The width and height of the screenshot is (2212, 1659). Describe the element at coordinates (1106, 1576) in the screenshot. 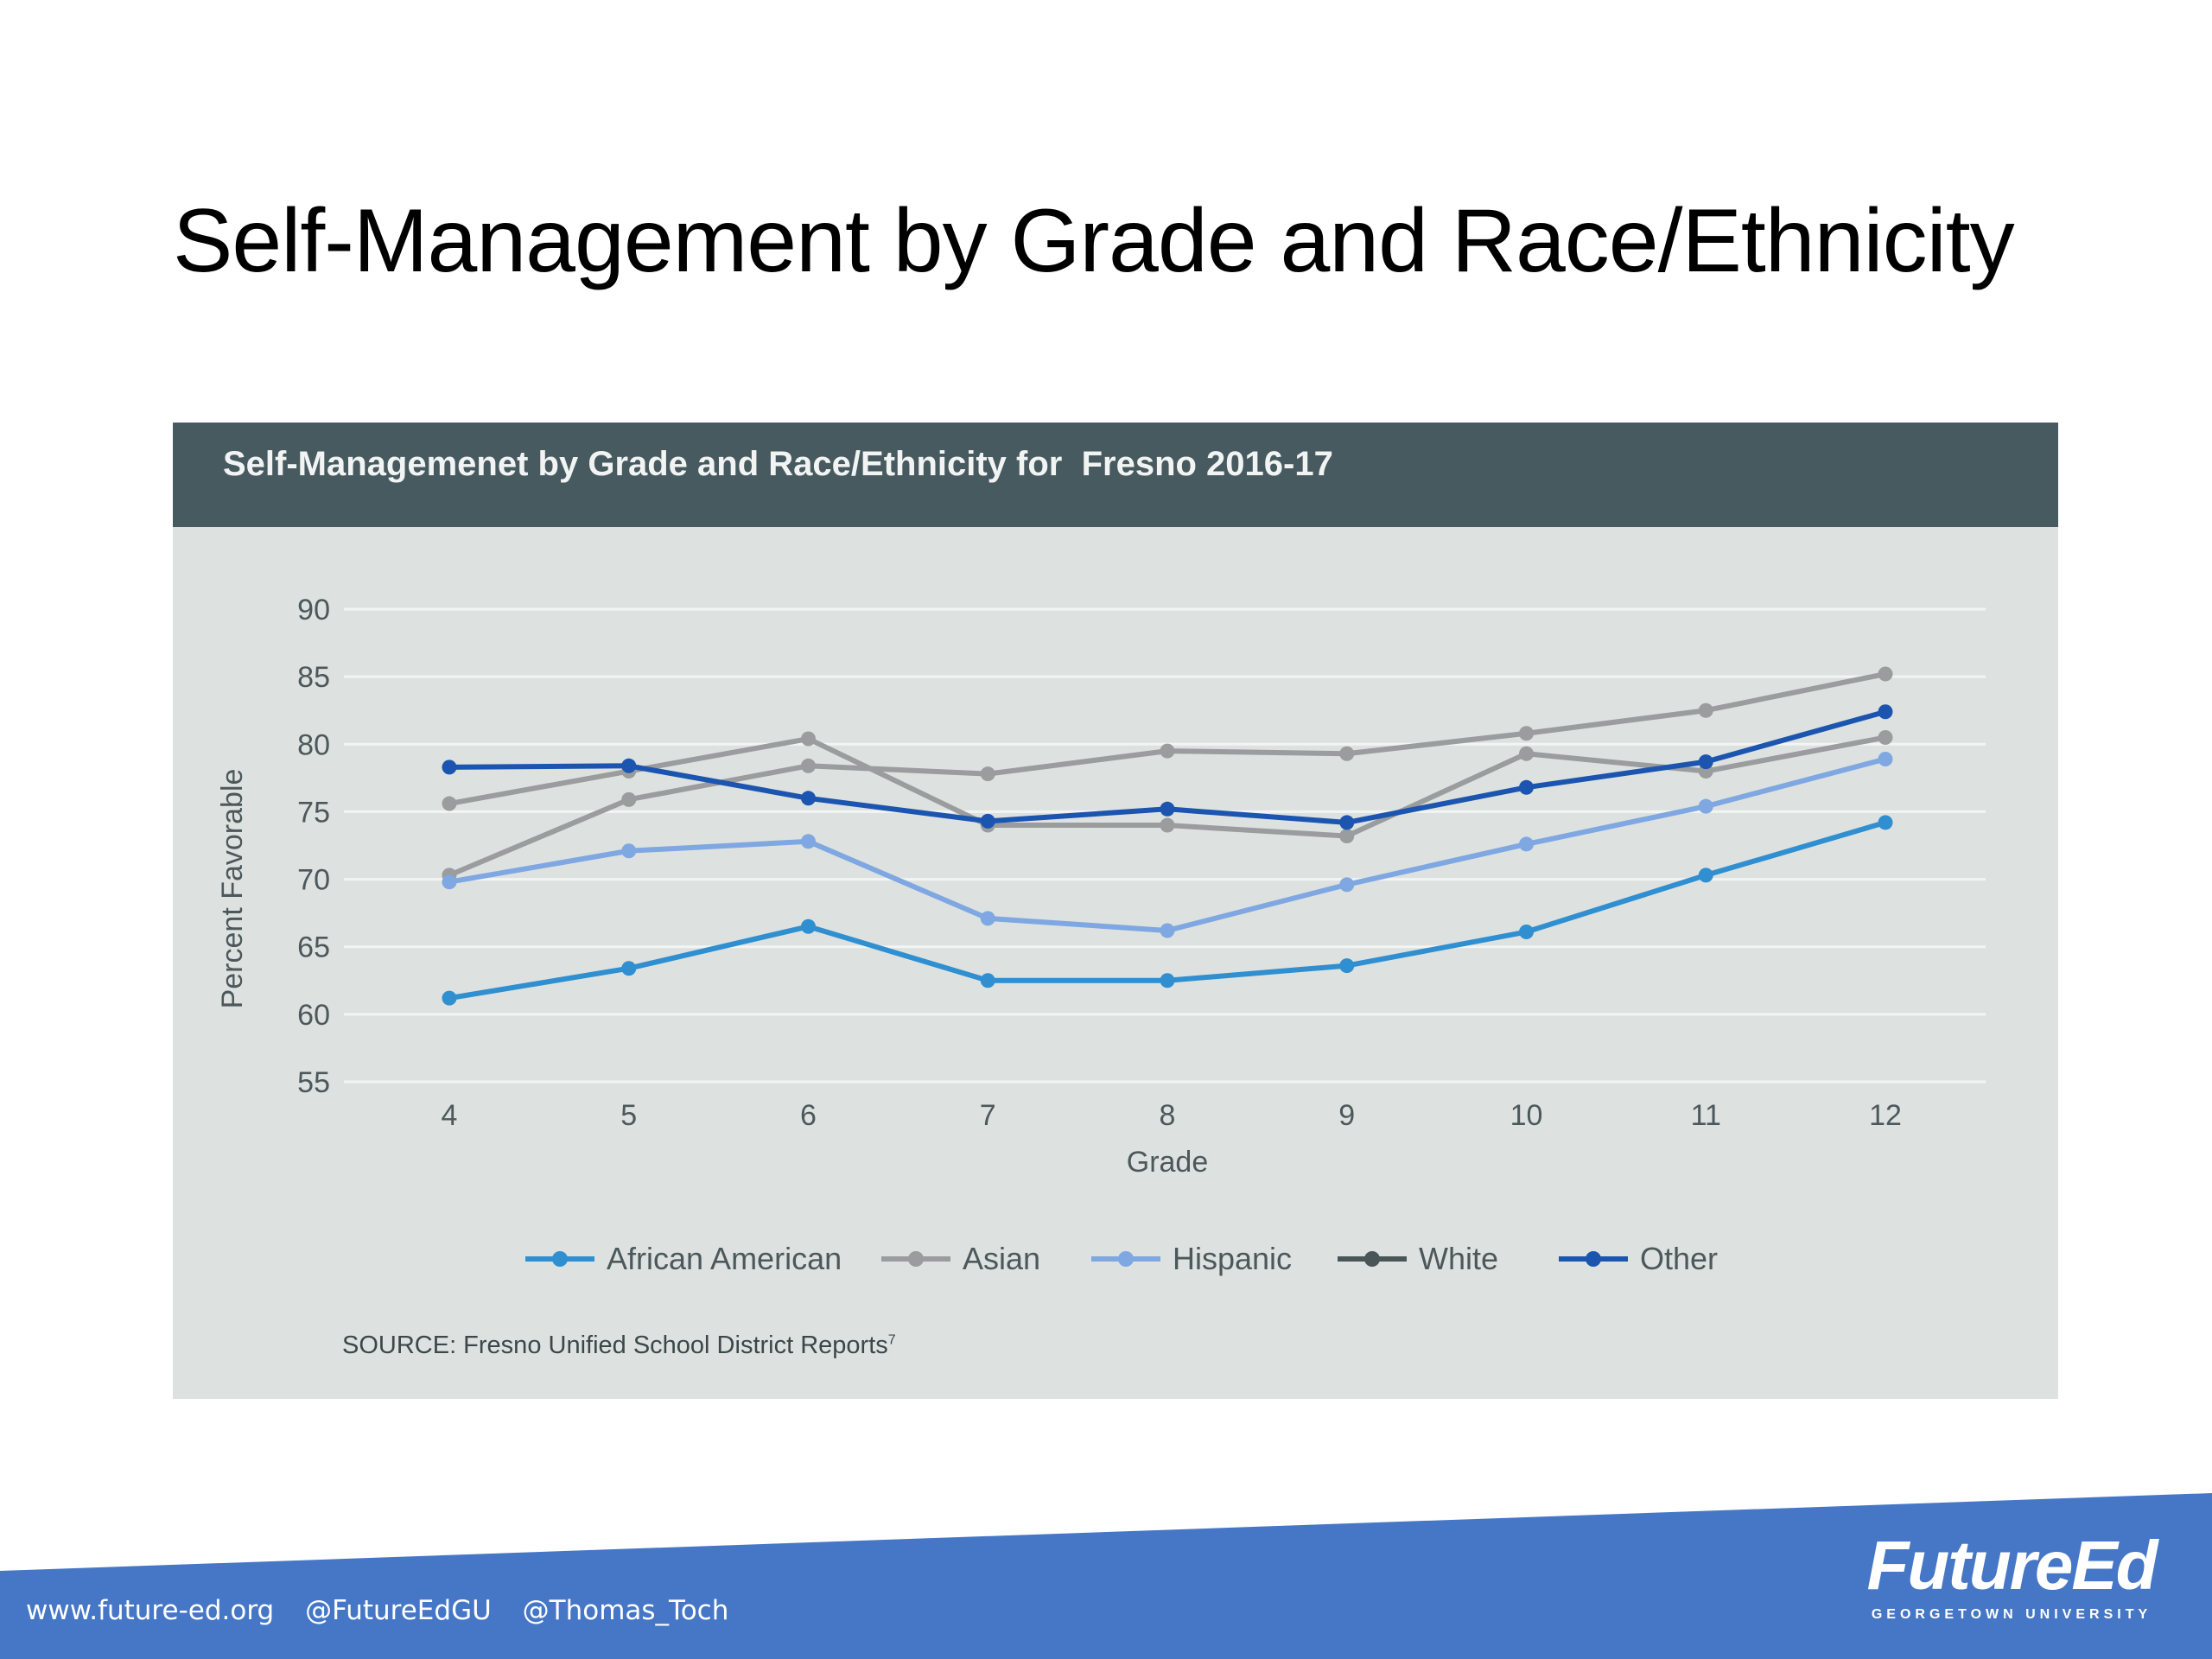

I see `footer-band-shape` at that location.